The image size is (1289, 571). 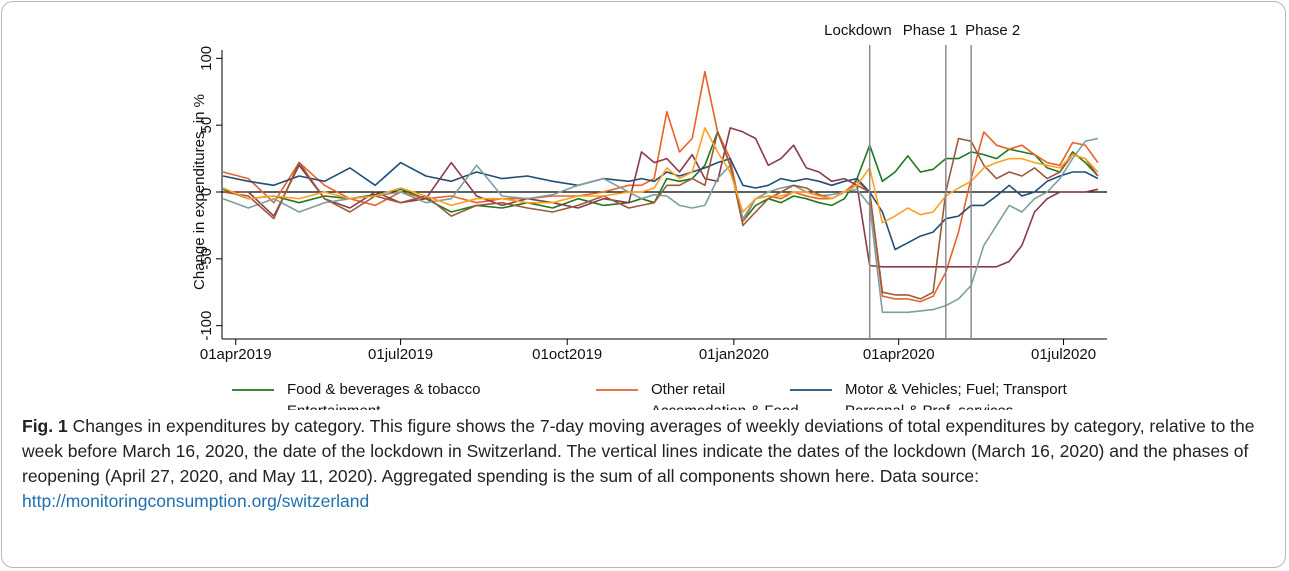 I want to click on x-tick-label: 01oct2019, so click(x=567, y=354).